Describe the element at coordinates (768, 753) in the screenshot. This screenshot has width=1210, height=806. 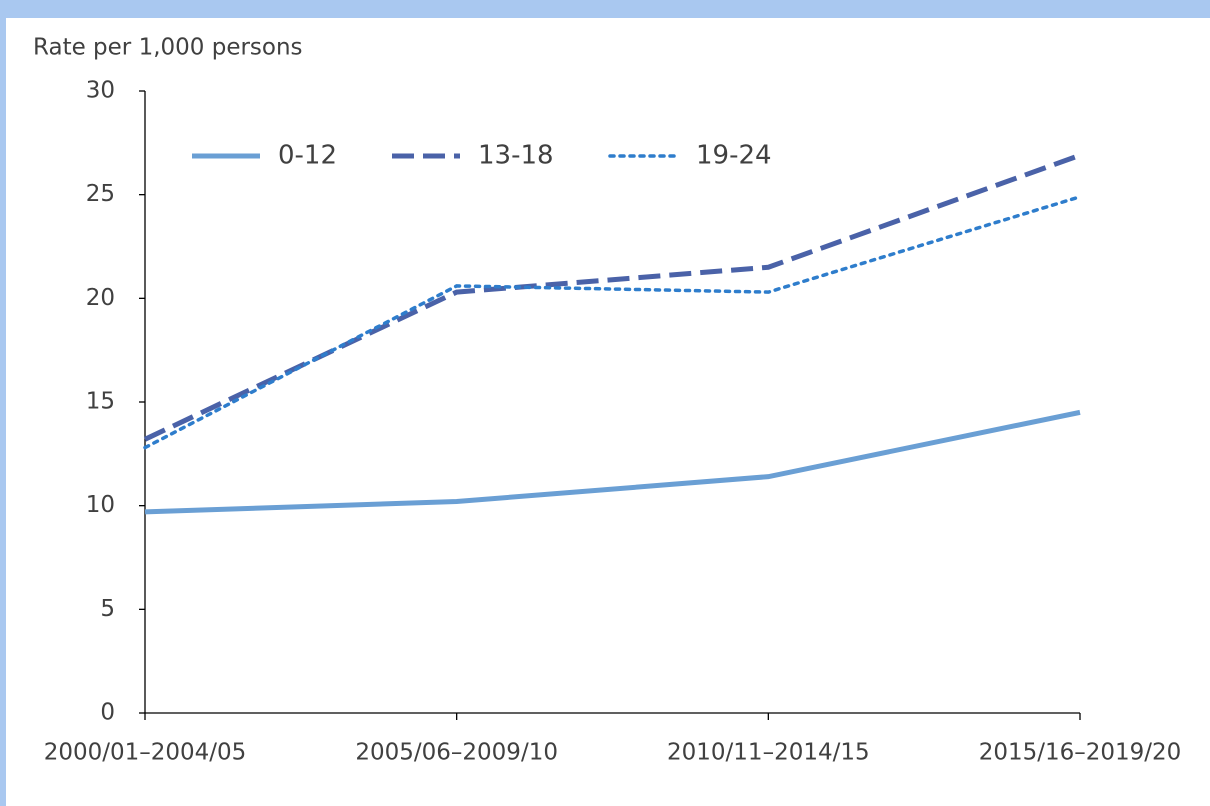
I see `x-tick-label: 2010/11–2014/15` at that location.